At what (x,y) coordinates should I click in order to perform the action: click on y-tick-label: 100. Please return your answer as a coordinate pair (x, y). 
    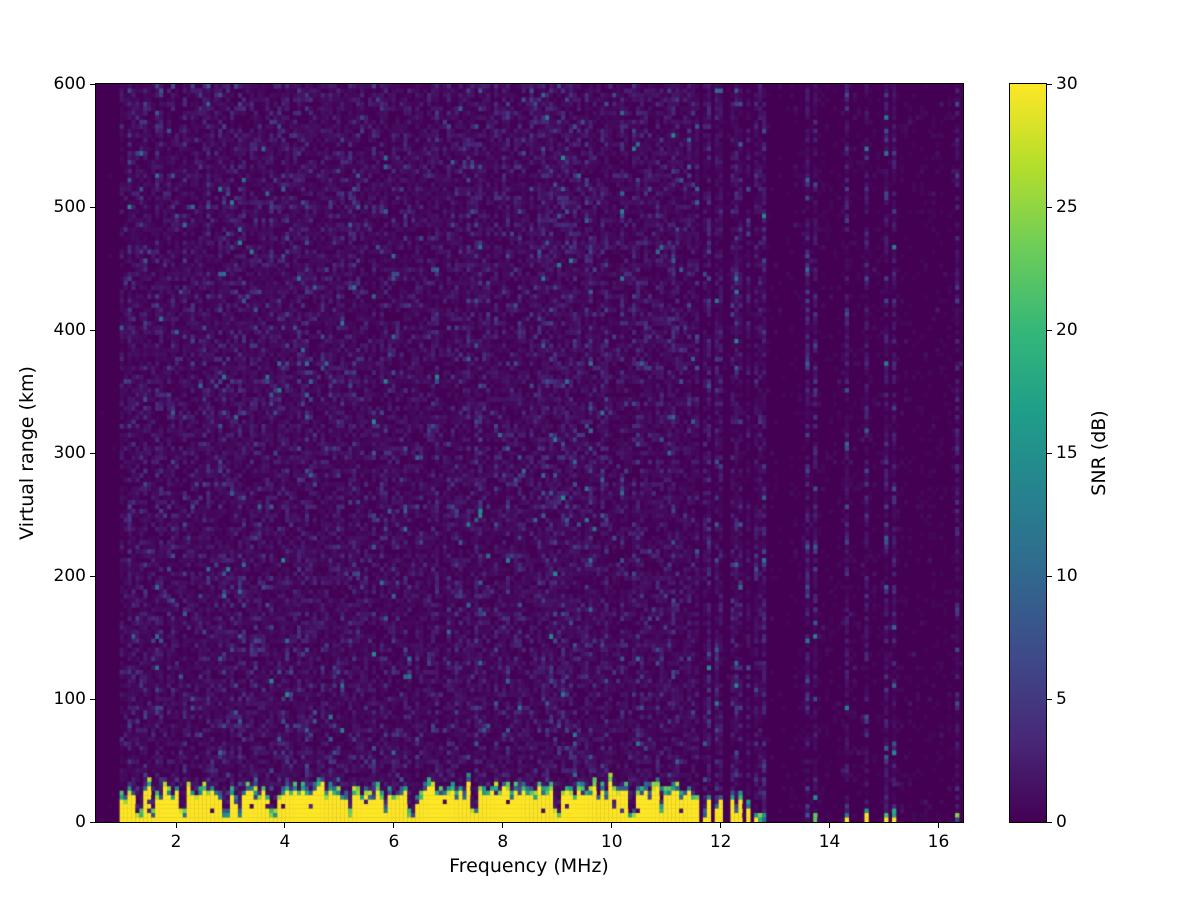
    Looking at the image, I should click on (69, 699).